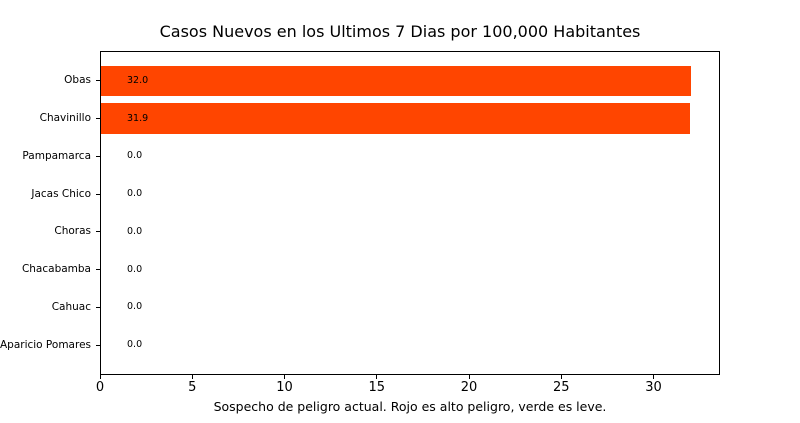 The height and width of the screenshot is (423, 800). Describe the element at coordinates (56, 269) in the screenshot. I see `y-tick-label: Chacabamba` at that location.